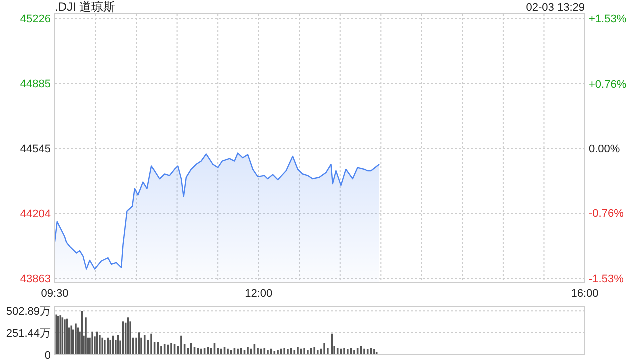 The image size is (640, 360). I want to click on chart-title: .DJI 道琼斯, so click(85, 7).